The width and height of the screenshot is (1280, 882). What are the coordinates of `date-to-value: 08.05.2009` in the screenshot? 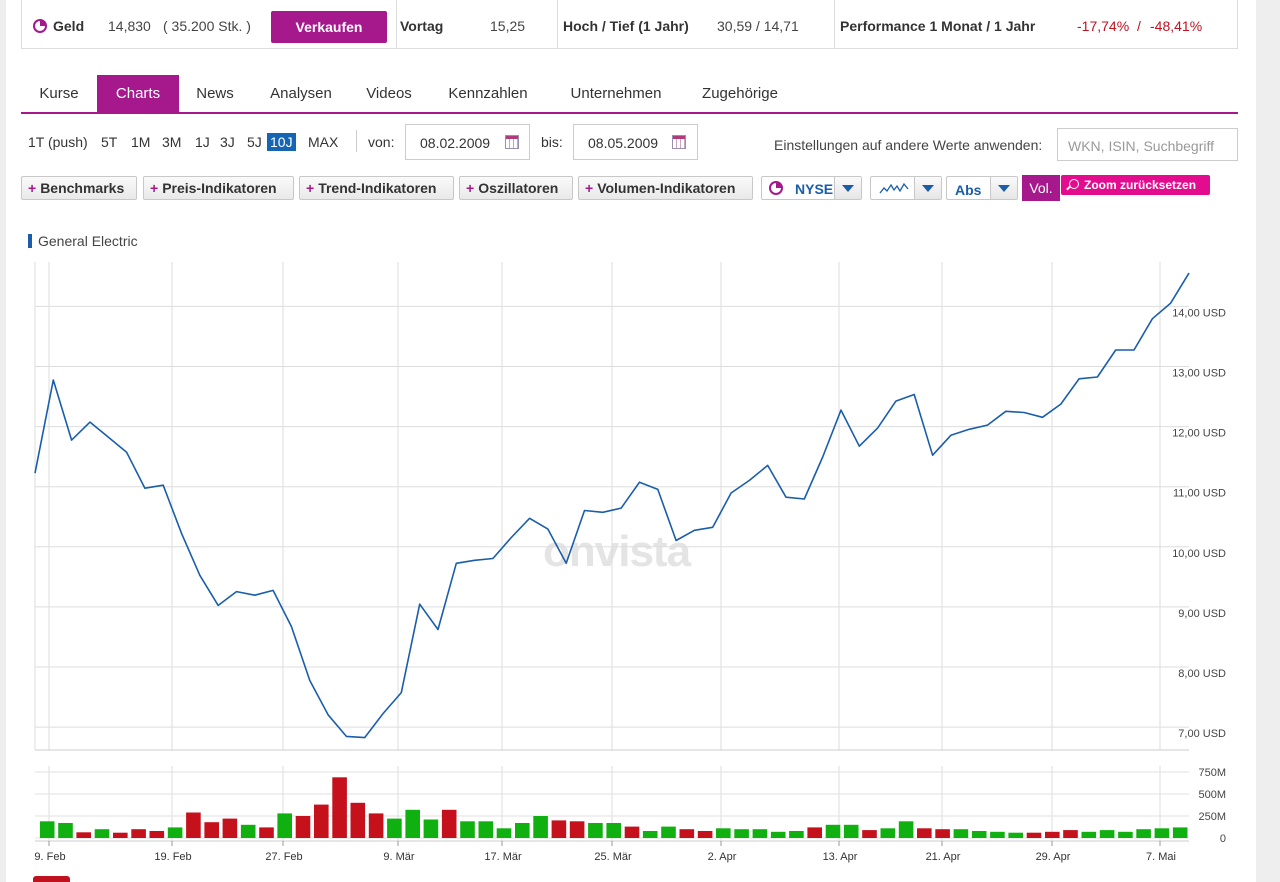 It's located at (623, 143).